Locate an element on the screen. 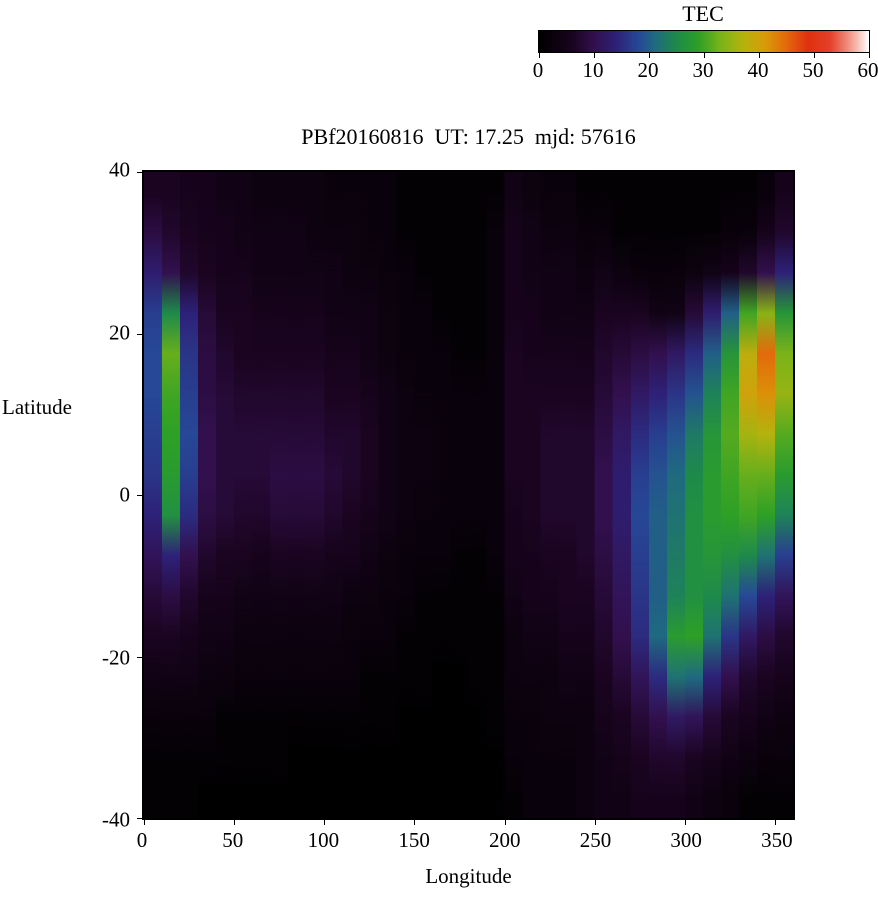 The image size is (878, 900). y-tick-label: 0 is located at coordinates (125, 494).